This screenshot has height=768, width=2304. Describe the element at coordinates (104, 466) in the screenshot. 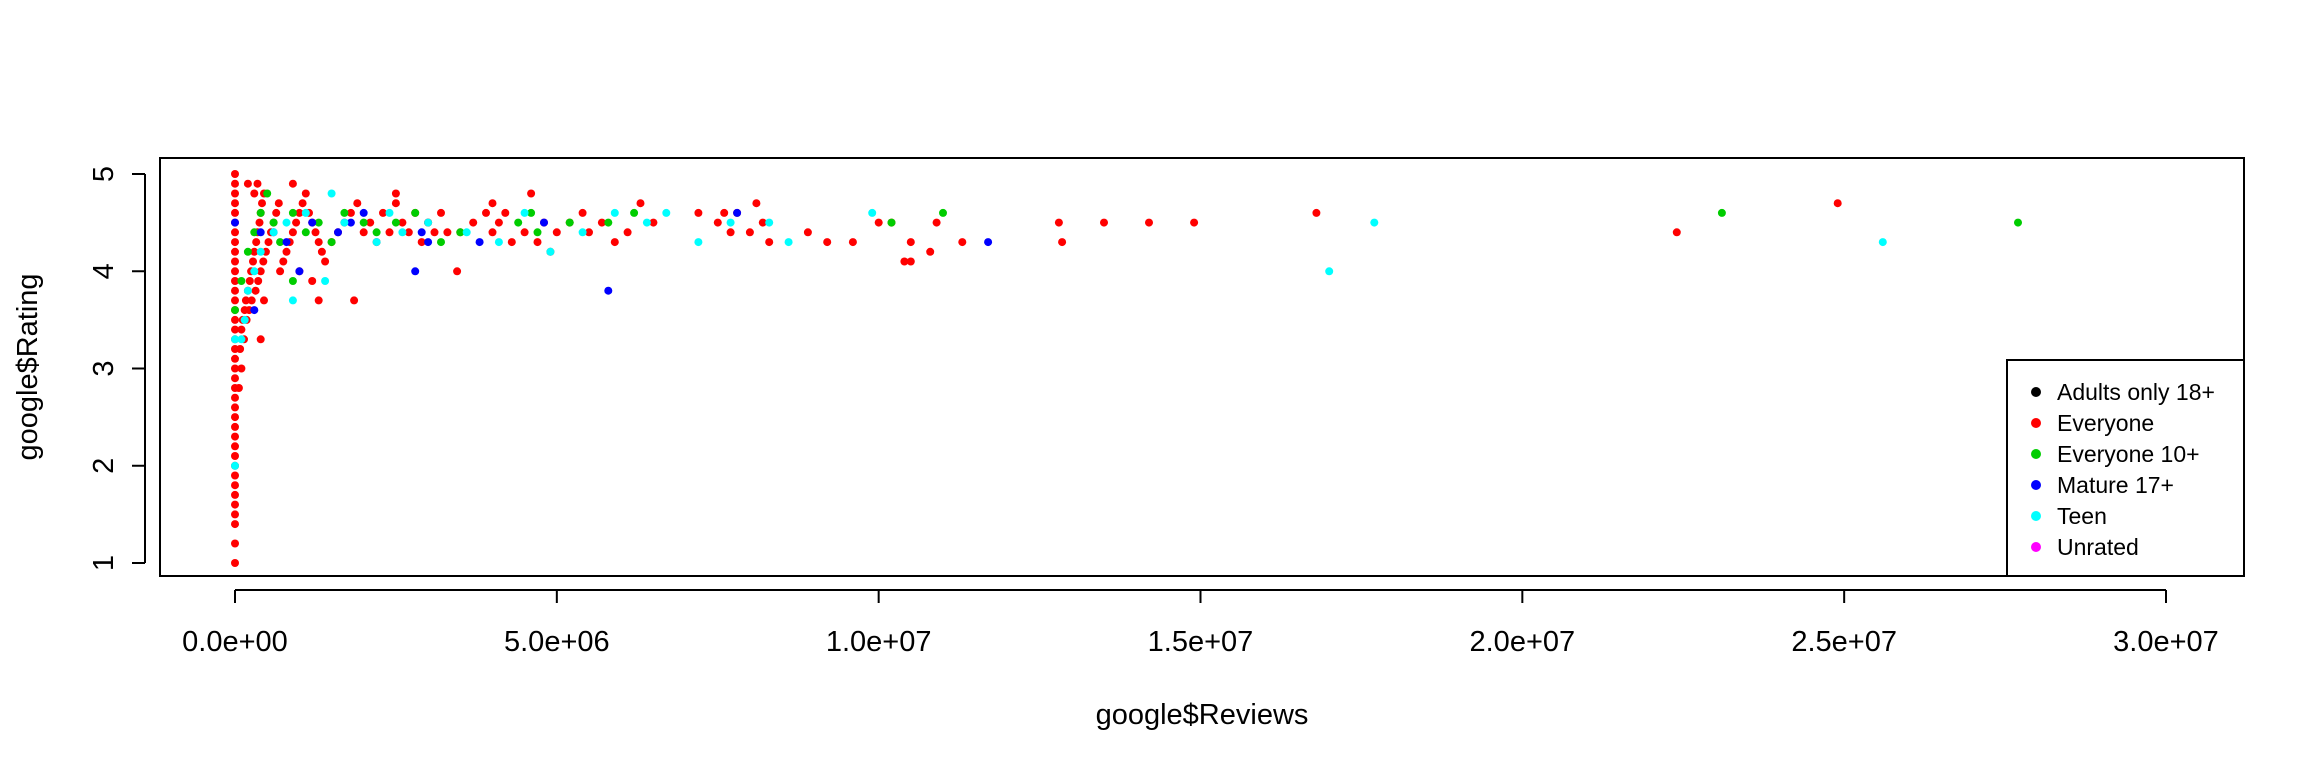

I see `y-tick-label: 2` at that location.